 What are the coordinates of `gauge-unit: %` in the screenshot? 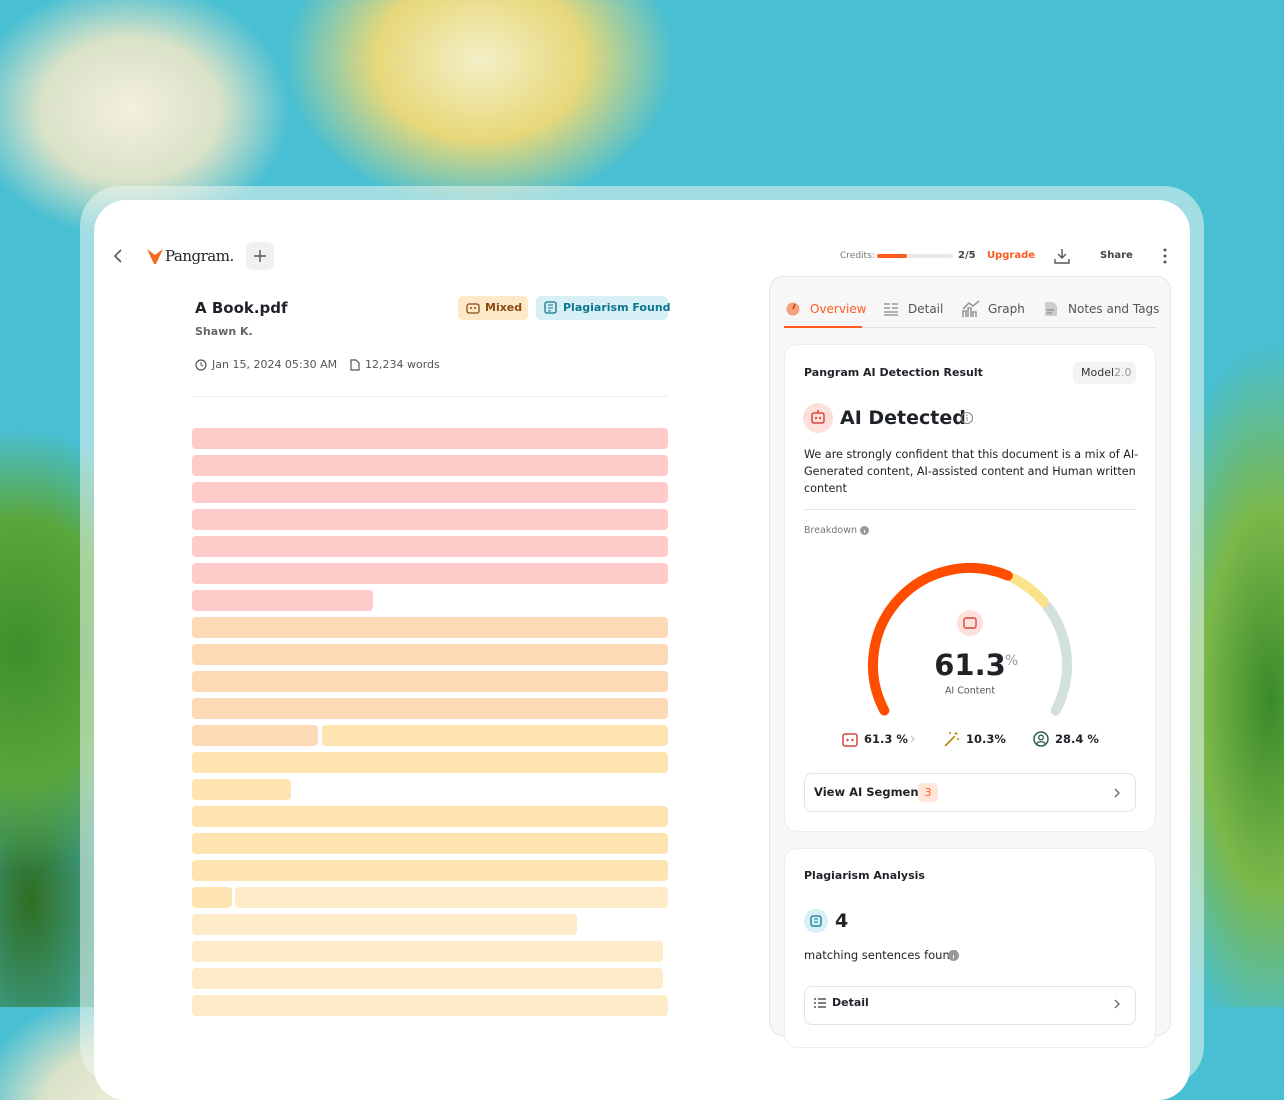 It's located at (1011, 661).